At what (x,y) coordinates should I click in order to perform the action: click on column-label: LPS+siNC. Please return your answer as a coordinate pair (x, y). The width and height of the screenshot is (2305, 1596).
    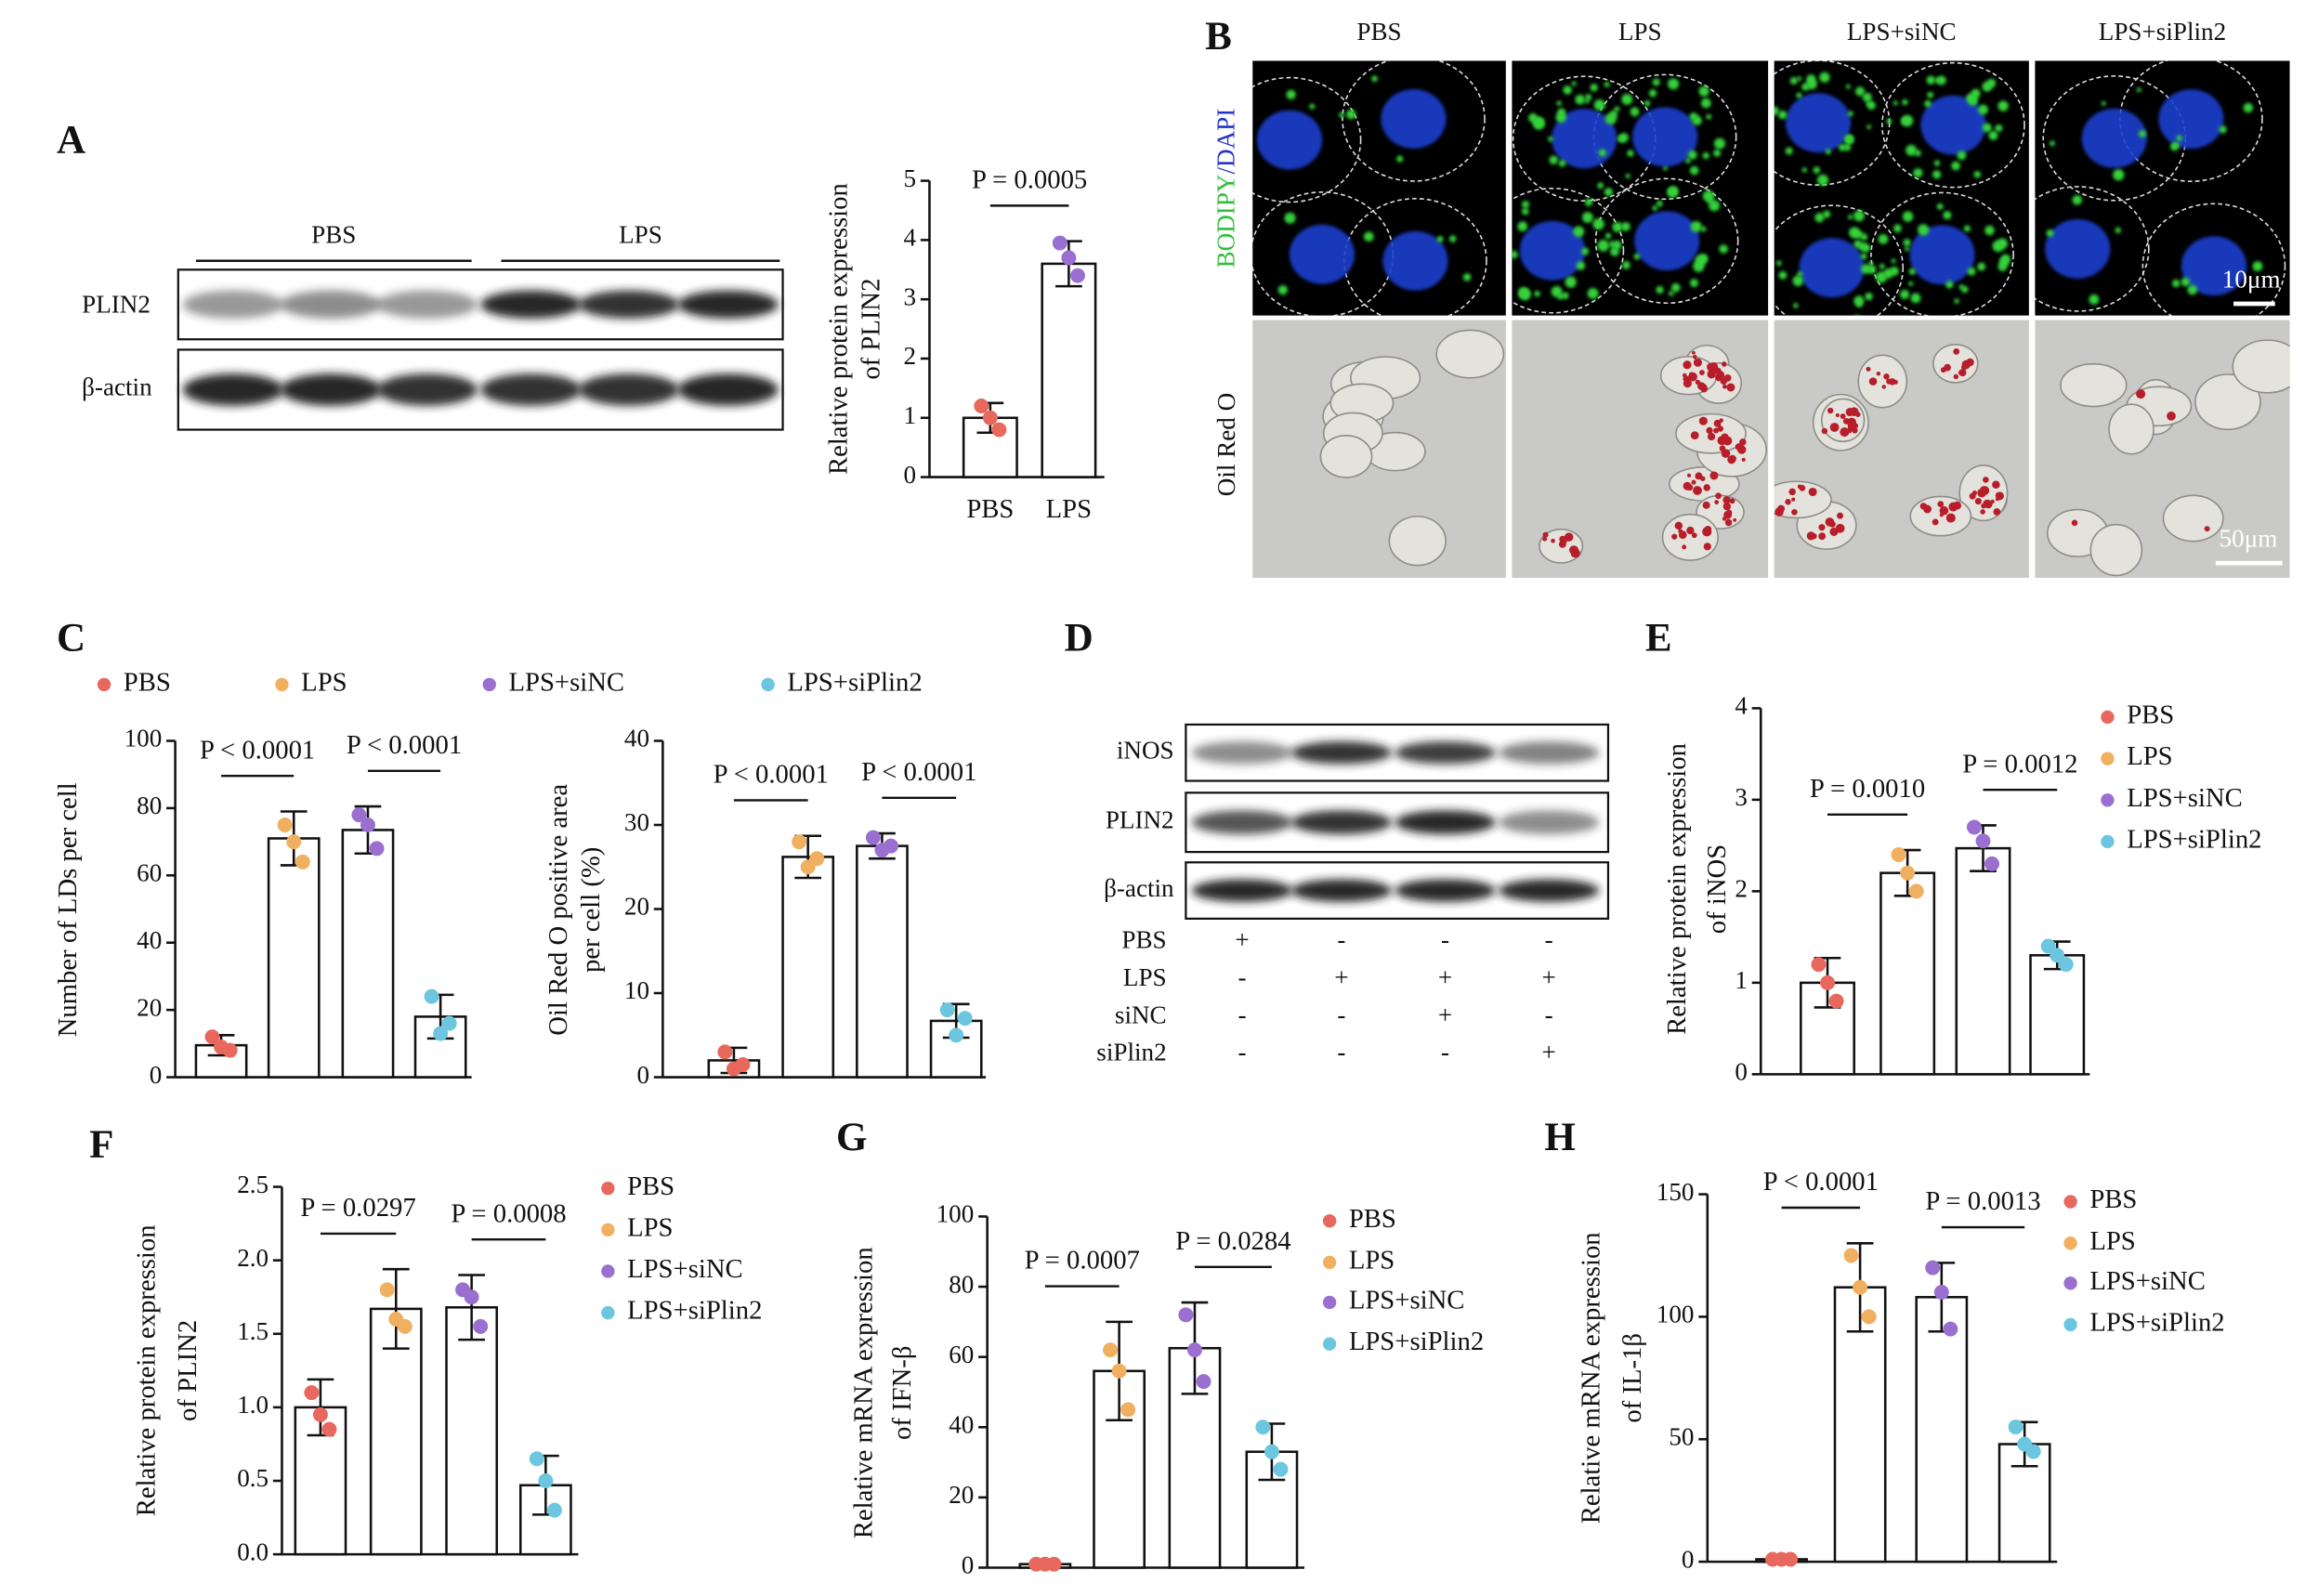
    Looking at the image, I should click on (1902, 32).